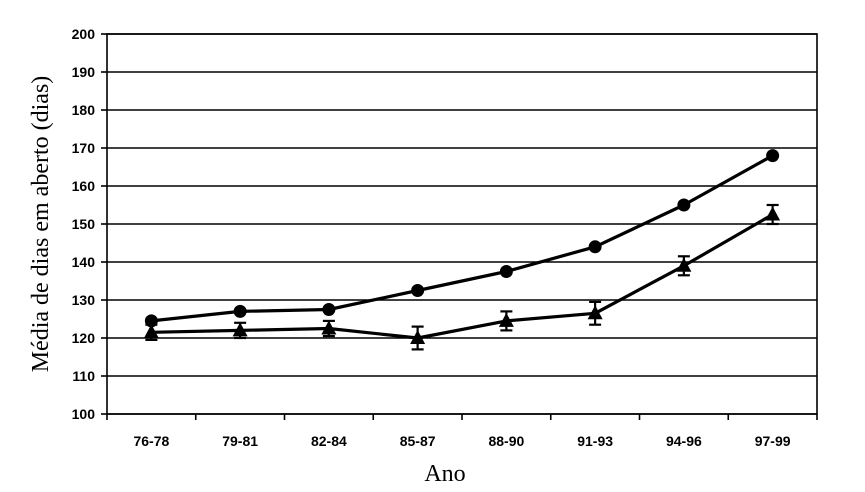 This screenshot has width=865, height=492. I want to click on y-tick-label: 100, so click(84, 414).